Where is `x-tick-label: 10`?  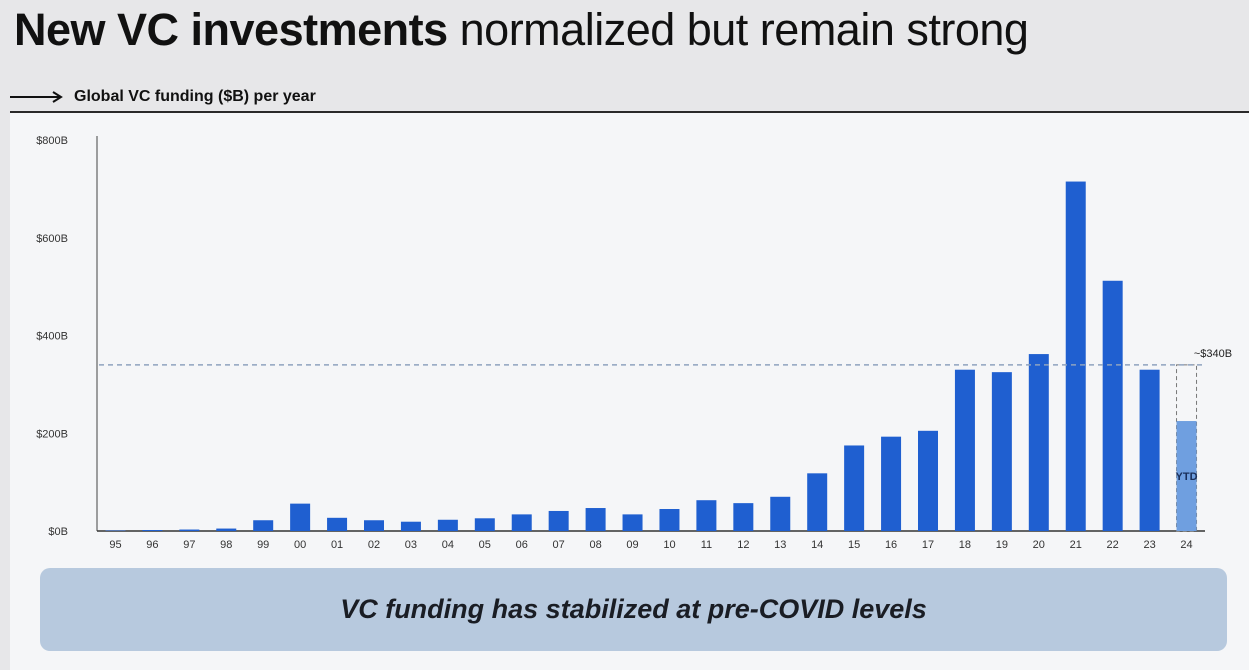
x-tick-label: 10 is located at coordinates (669, 545).